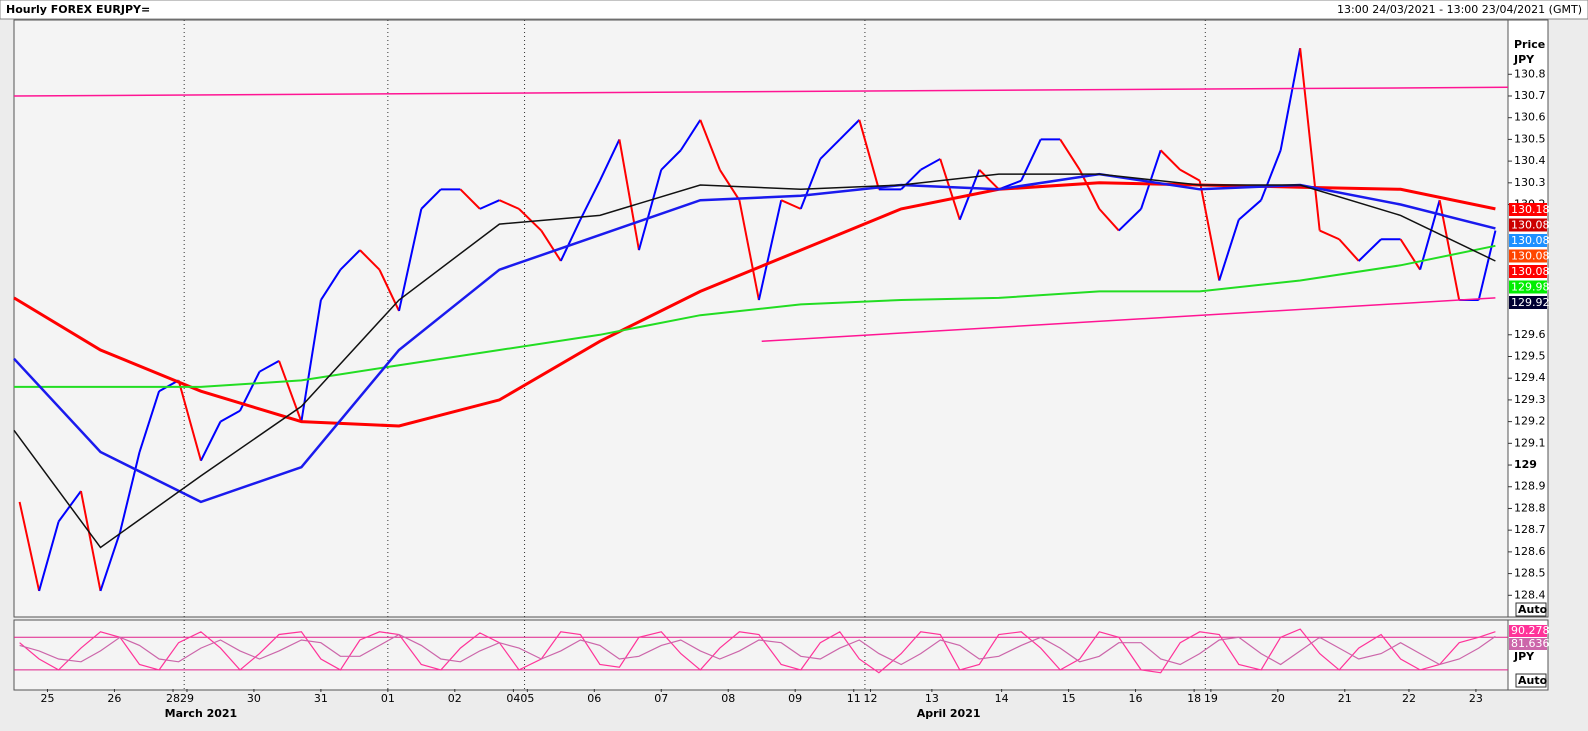 The image size is (1588, 731). What do you see at coordinates (1530, 442) in the screenshot?
I see `y-tick-label: 129.1` at bounding box center [1530, 442].